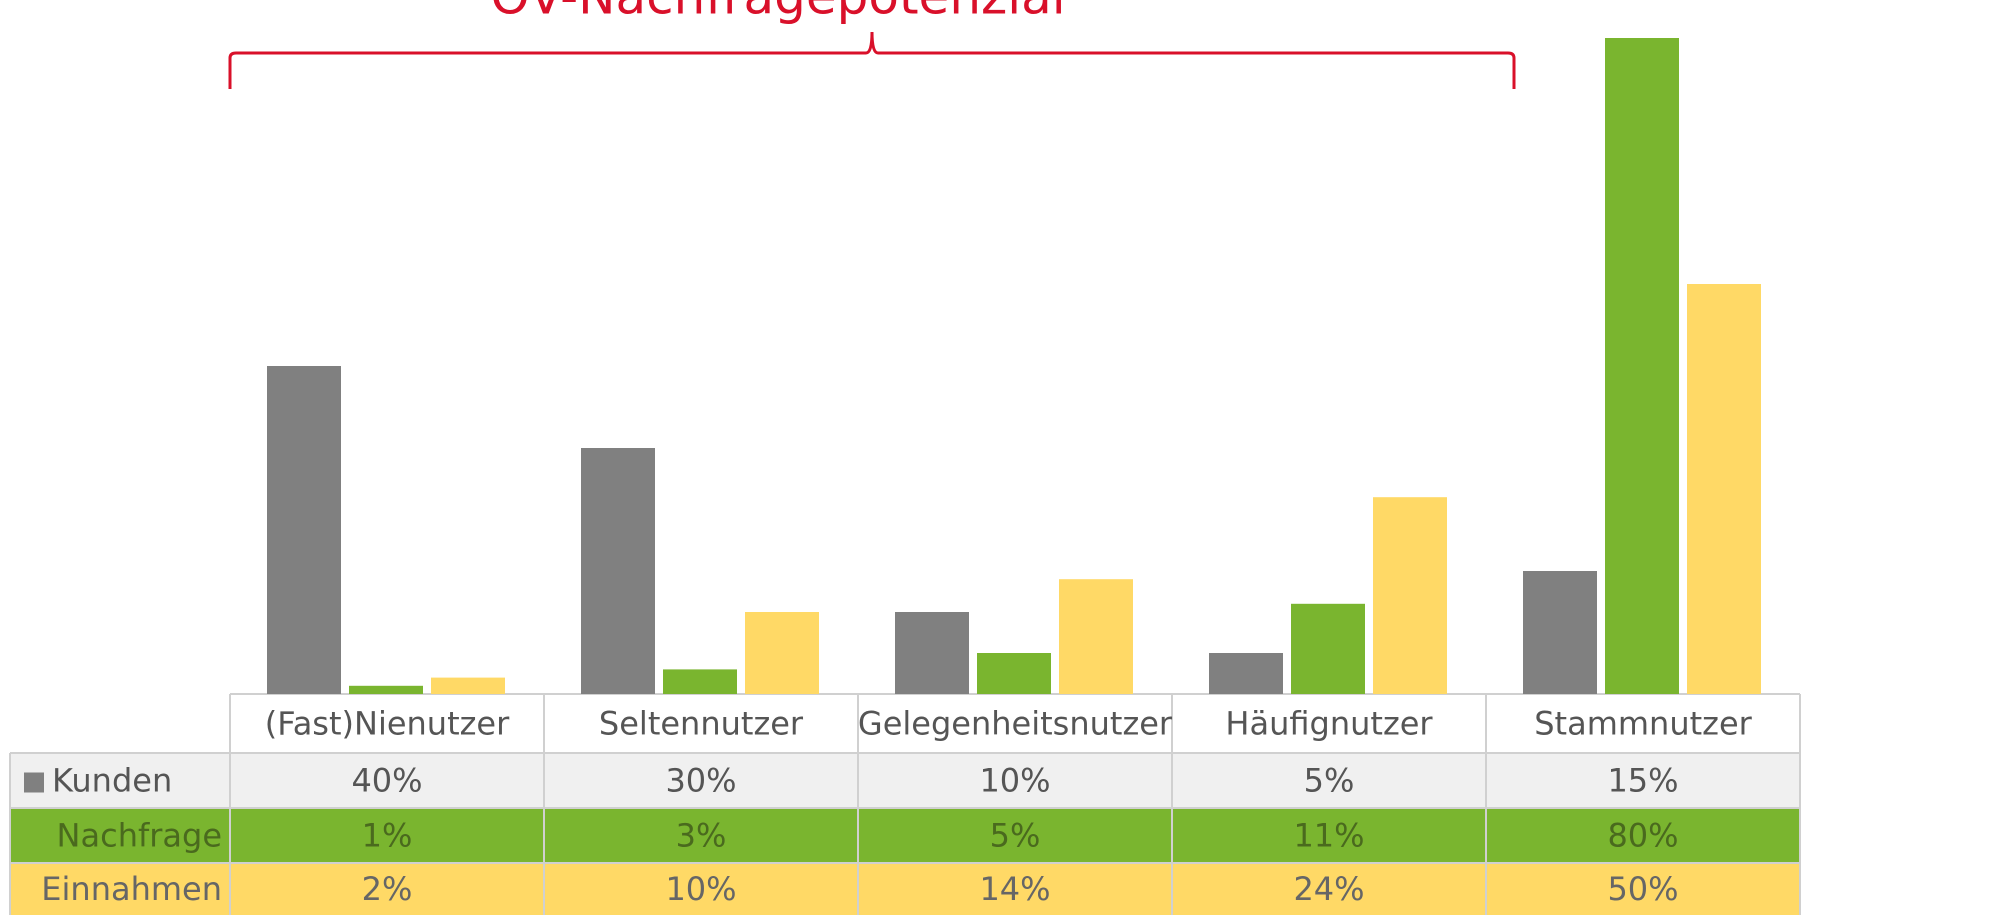 Image resolution: width=1993 pixels, height=919 pixels. I want to click on data-label: 40%, so click(386, 781).